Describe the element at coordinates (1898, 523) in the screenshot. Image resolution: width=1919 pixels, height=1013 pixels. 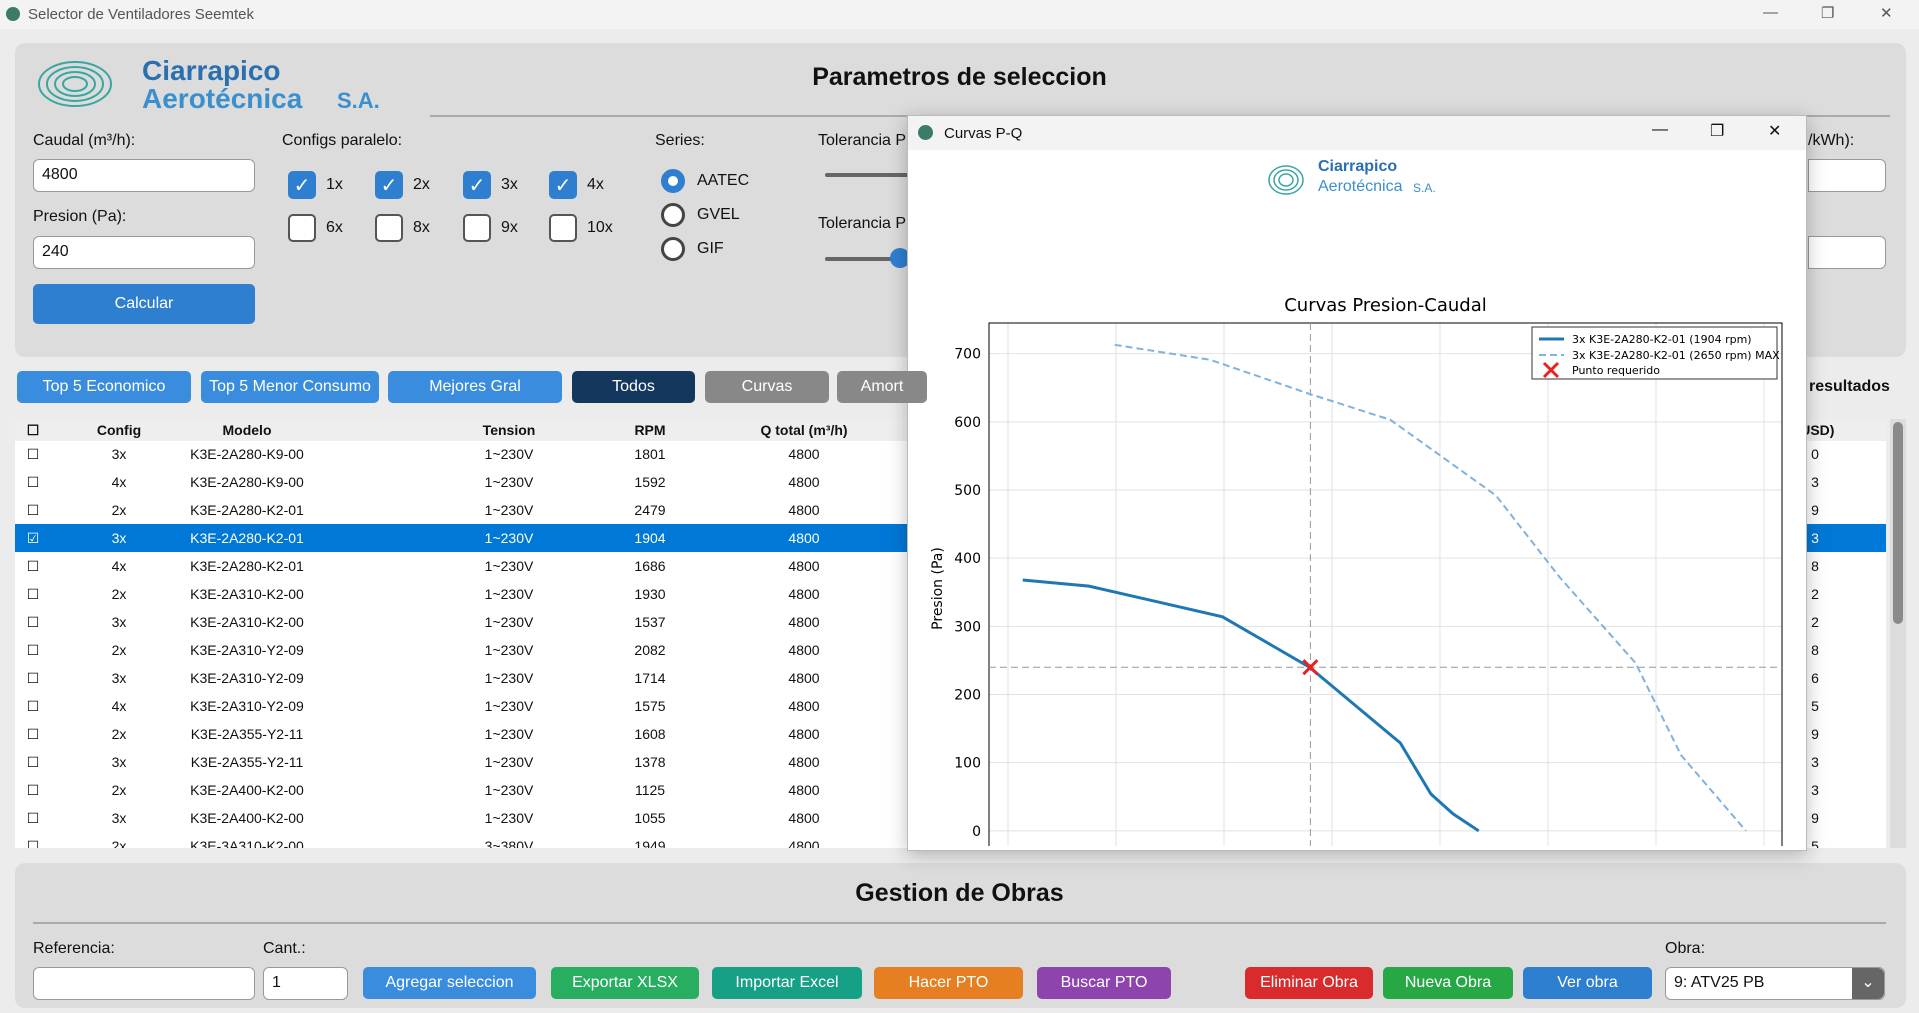
I see `scrollbar-thumb` at that location.